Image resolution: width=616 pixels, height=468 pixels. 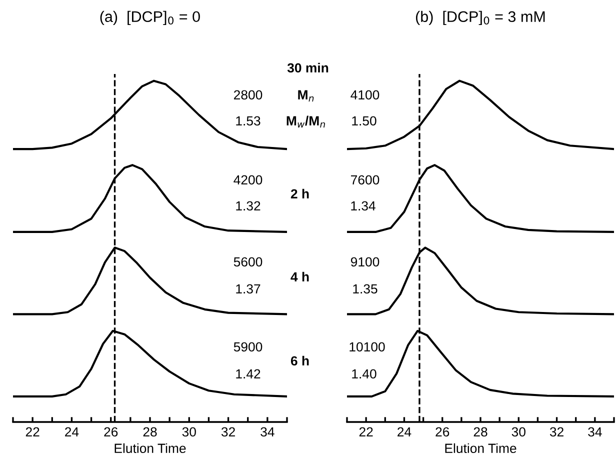 What do you see at coordinates (307, 67) in the screenshot?
I see `text: 30 min` at bounding box center [307, 67].